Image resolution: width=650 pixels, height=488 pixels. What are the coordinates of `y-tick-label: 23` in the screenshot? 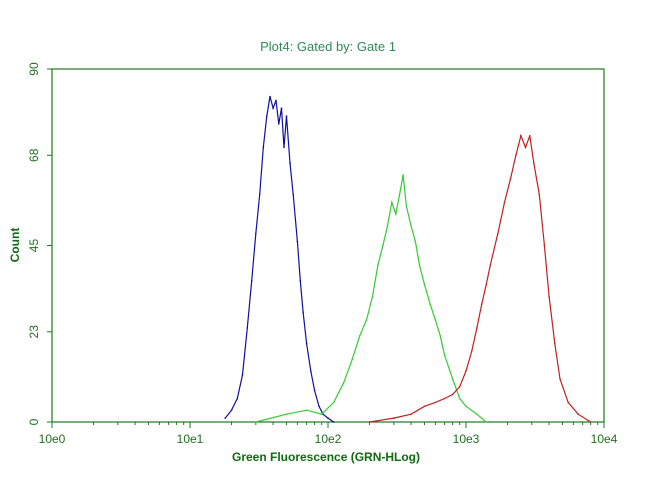 It's located at (34, 332).